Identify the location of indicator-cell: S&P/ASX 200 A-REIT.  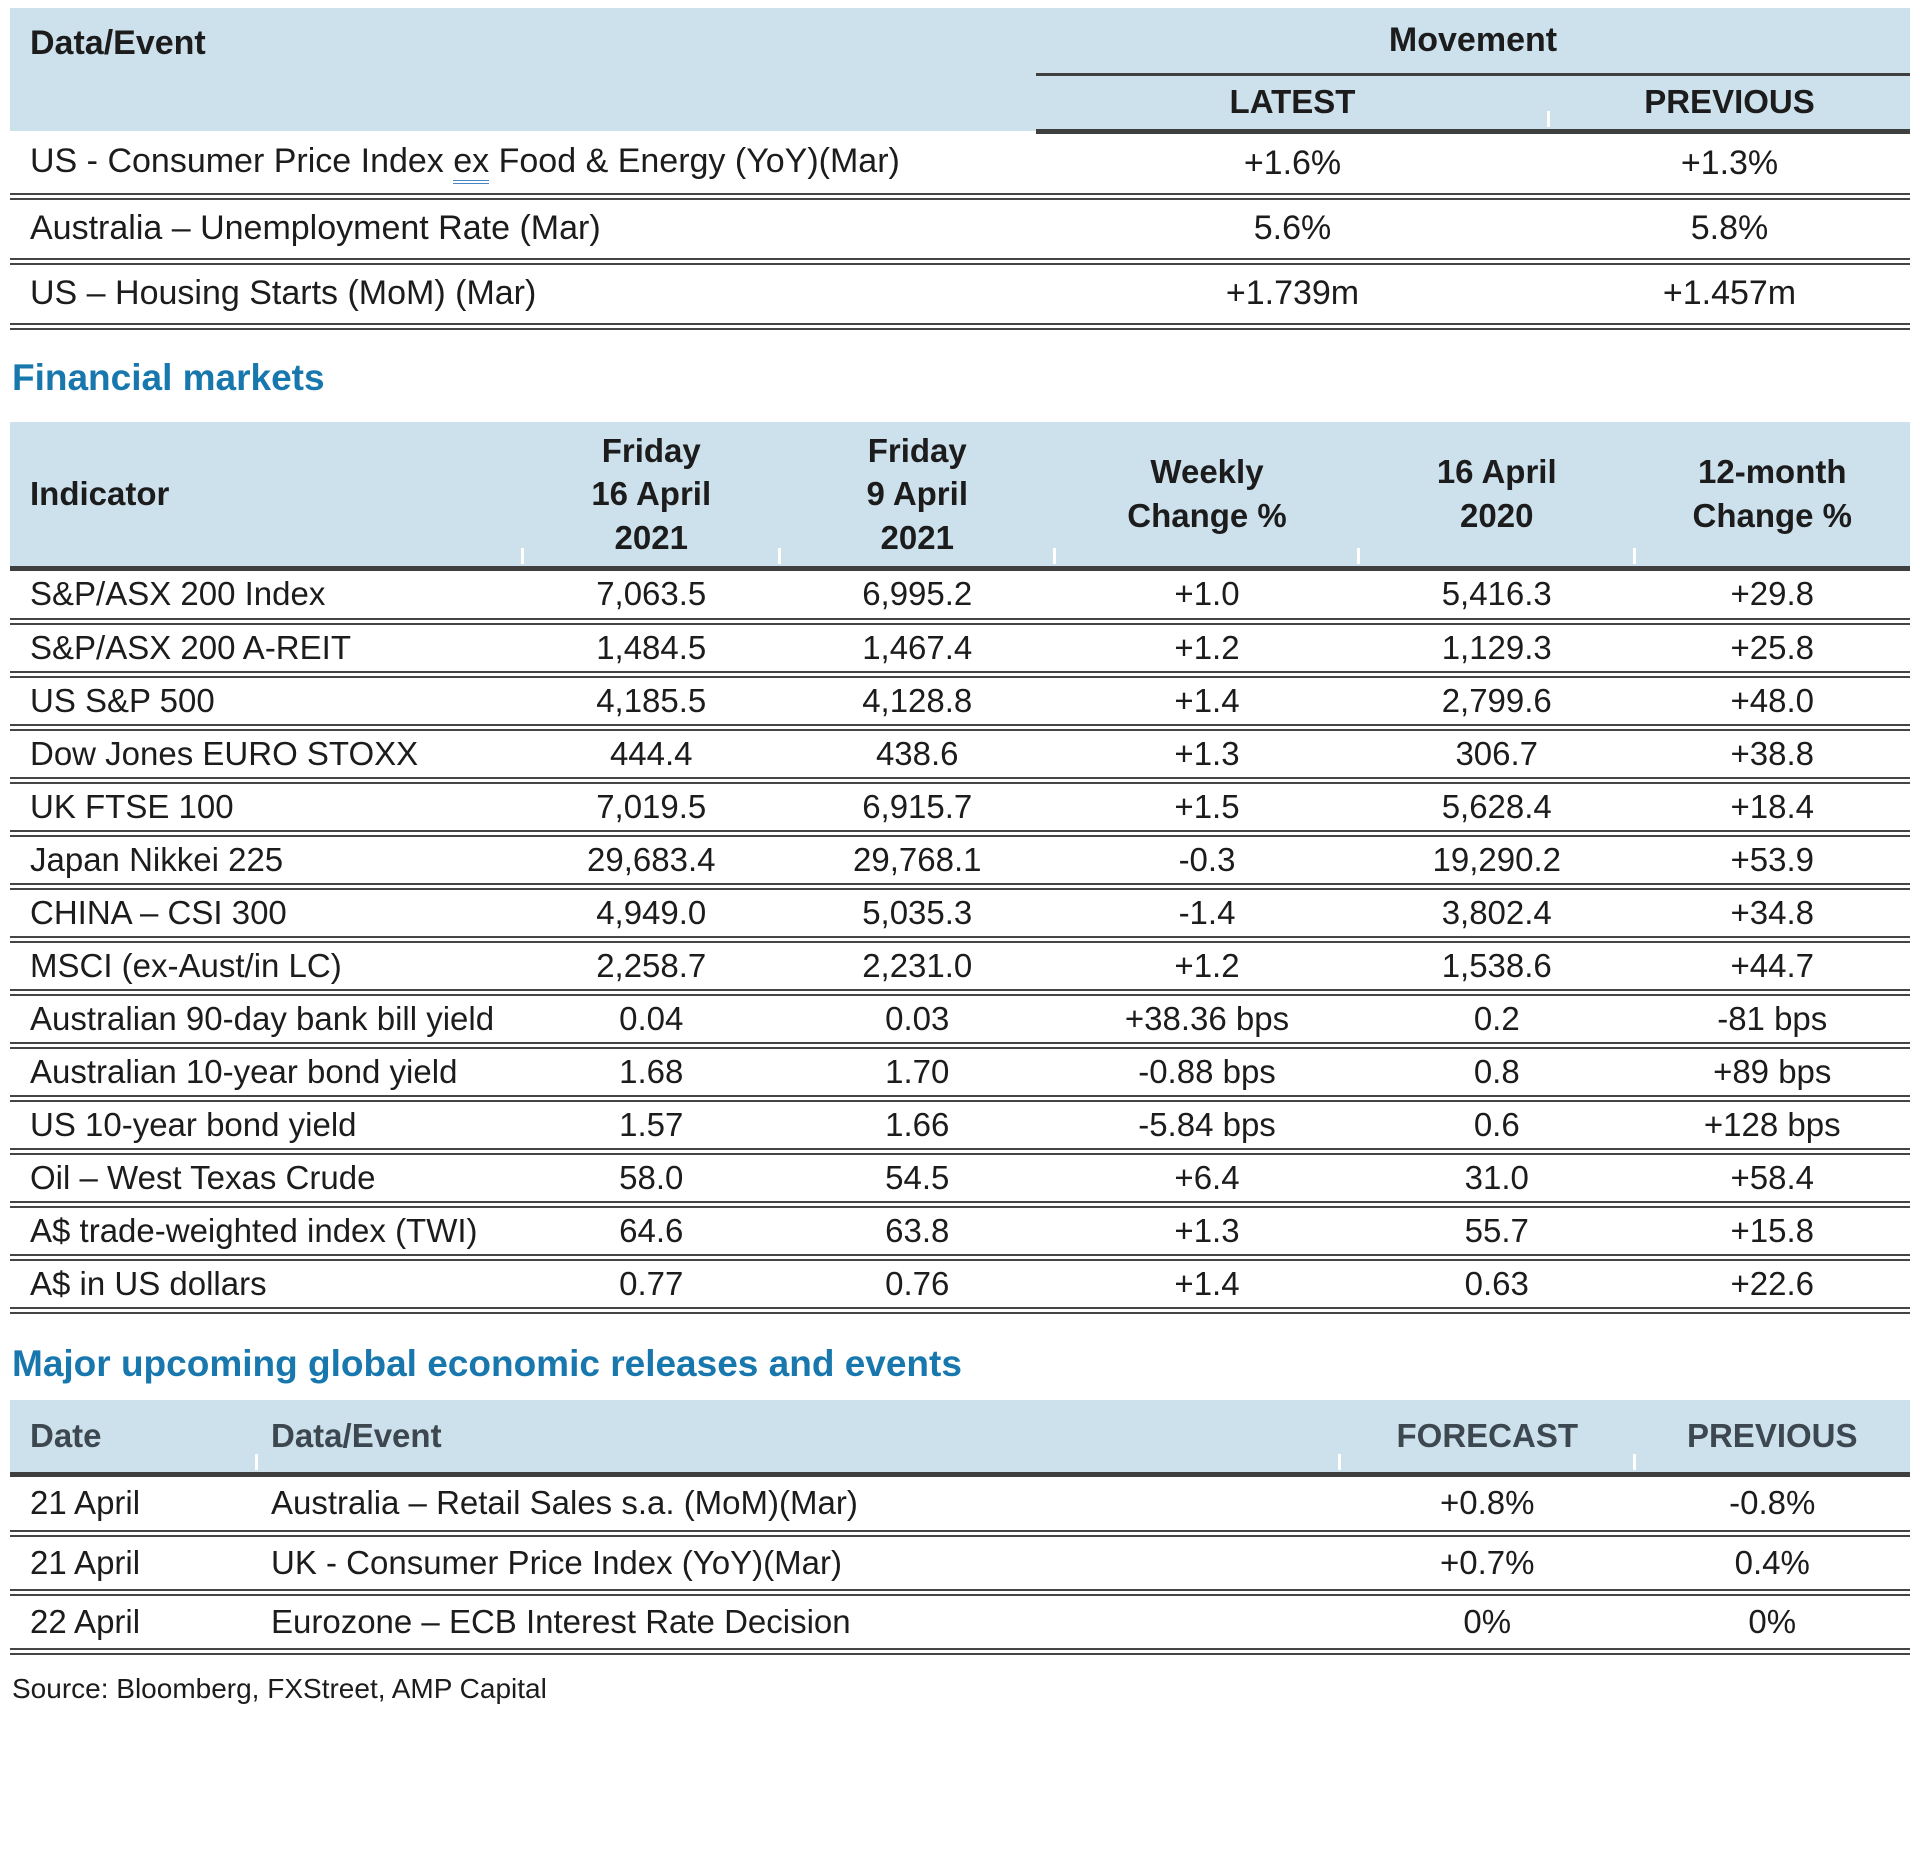
(266, 649).